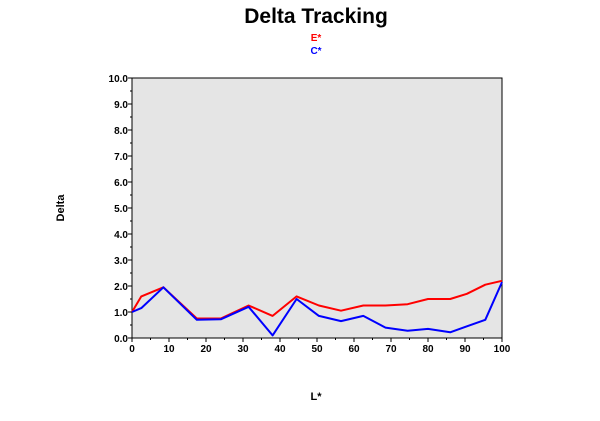 This screenshot has height=421, width=600. Describe the element at coordinates (428, 349) in the screenshot. I see `x-tick-label: 80` at that location.